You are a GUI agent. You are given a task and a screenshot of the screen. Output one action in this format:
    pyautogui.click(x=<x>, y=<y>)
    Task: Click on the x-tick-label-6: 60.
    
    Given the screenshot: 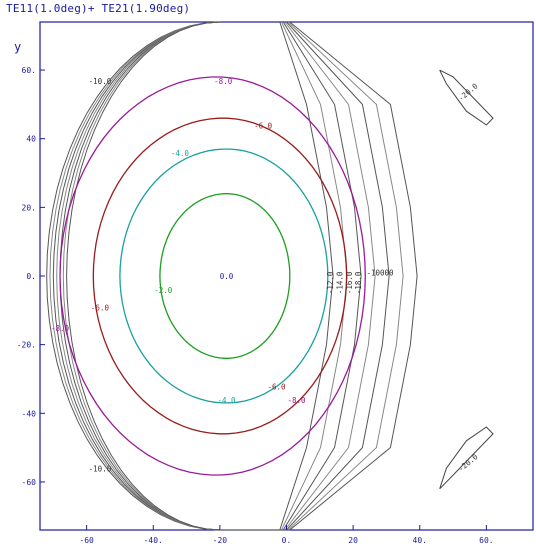 What is the action you would take?
    pyautogui.click(x=486, y=540)
    